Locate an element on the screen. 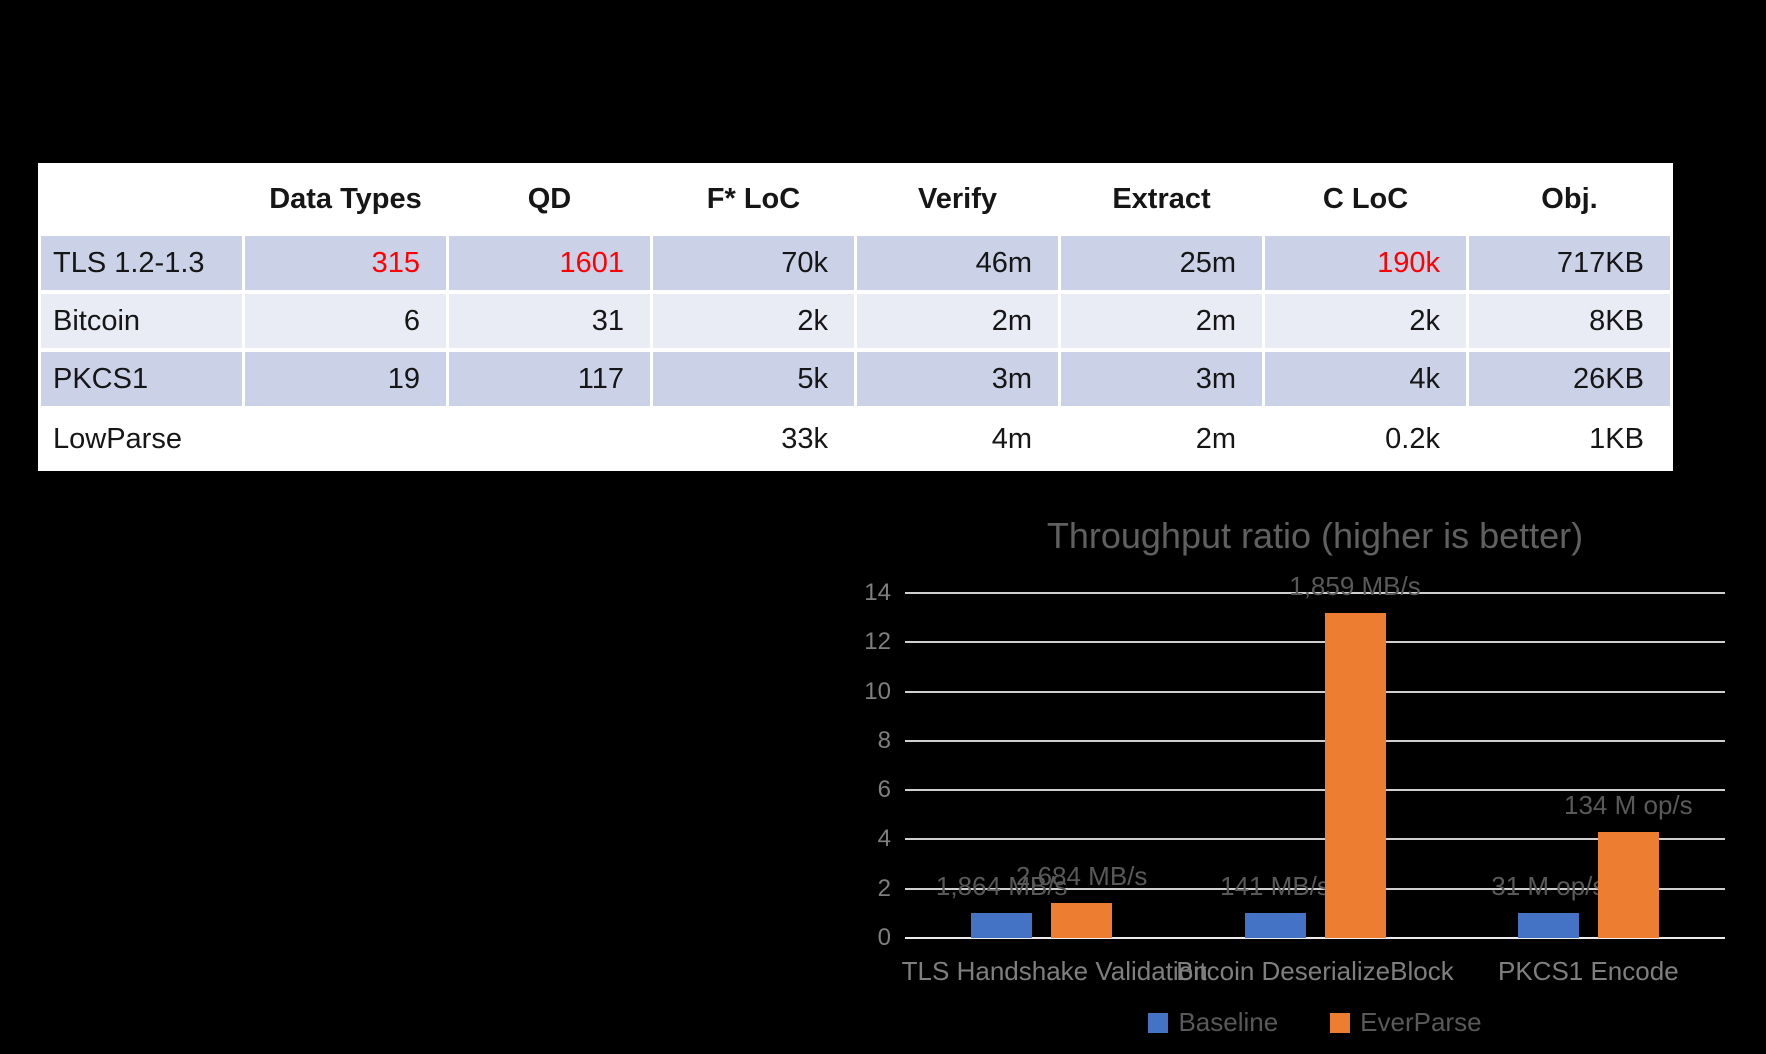 The height and width of the screenshot is (1054, 1766). y-axis-tick-label: 10 is located at coordinates (877, 691).